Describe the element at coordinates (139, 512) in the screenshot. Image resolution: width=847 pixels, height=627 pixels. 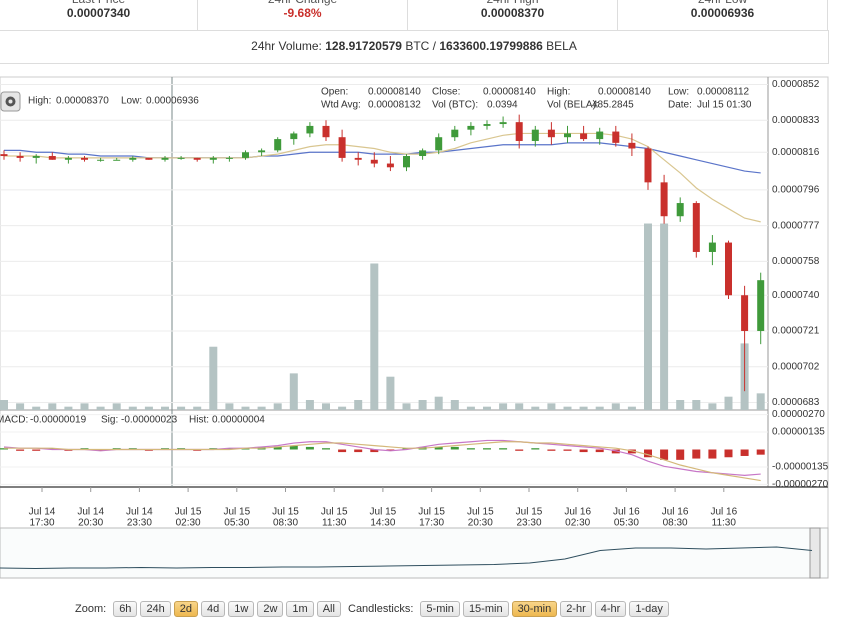
I see `x-tick-date: Jul 14` at that location.